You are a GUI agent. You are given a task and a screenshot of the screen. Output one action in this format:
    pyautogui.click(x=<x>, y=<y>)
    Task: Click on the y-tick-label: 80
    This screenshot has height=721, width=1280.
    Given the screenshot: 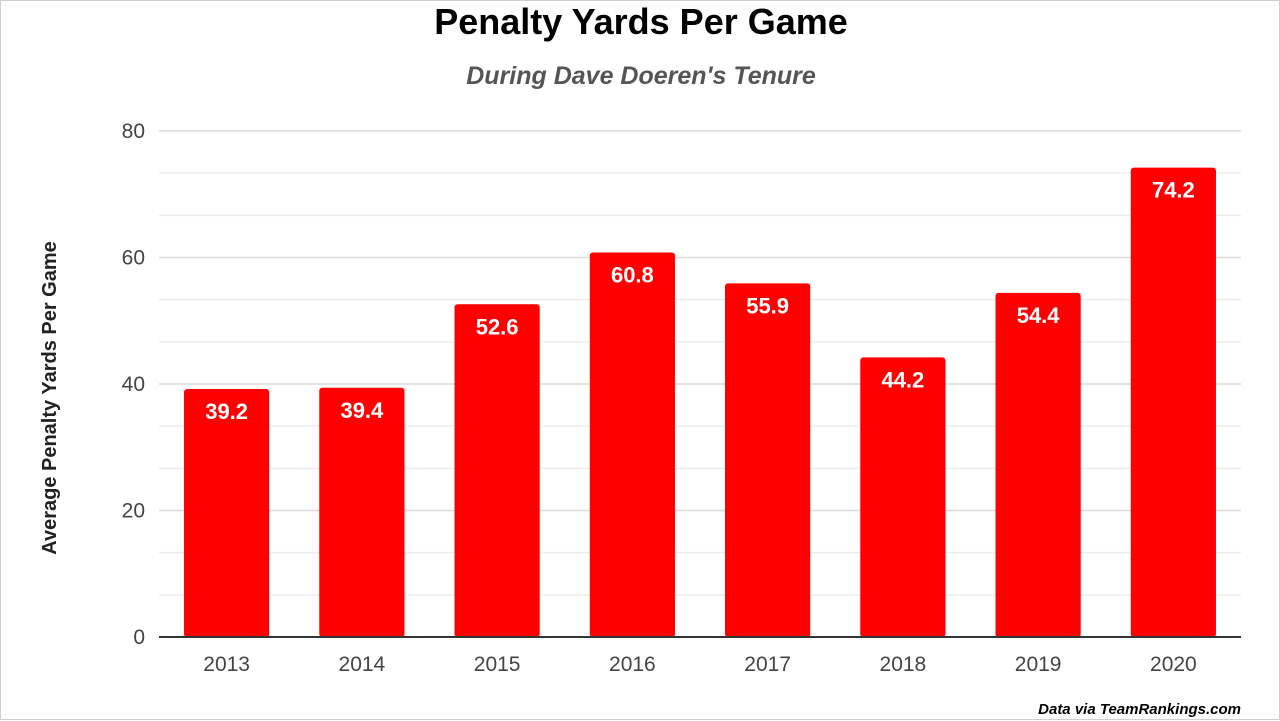 What is the action you would take?
    pyautogui.click(x=133, y=131)
    